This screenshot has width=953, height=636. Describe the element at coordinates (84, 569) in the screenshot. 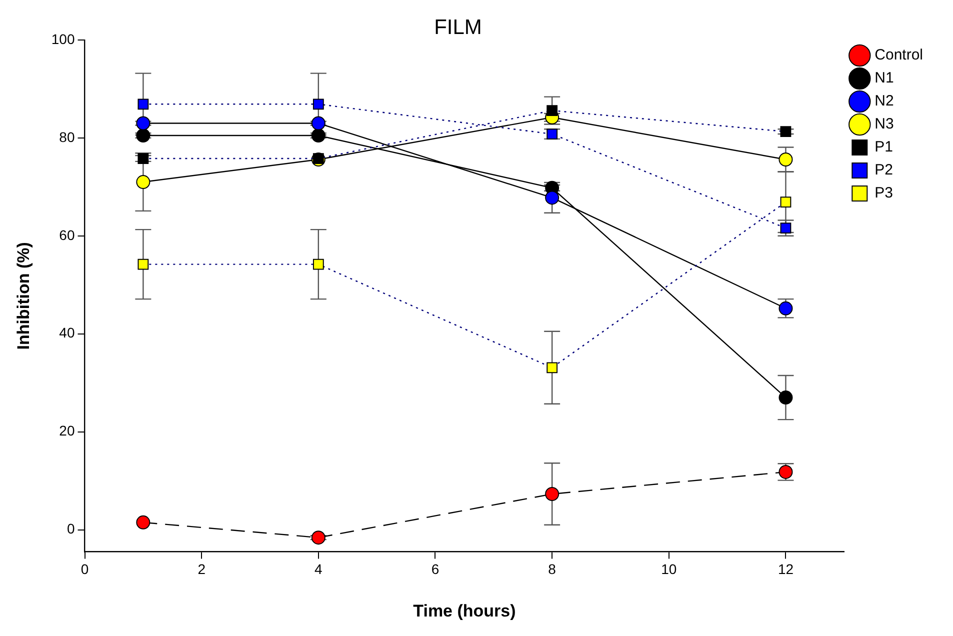

I see `x-tick-label: 0` at that location.